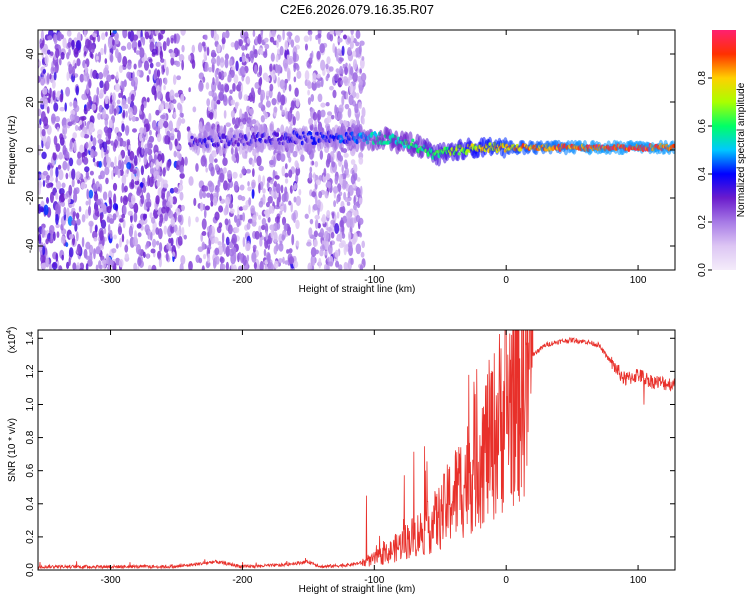 This screenshot has height=600, width=750. I want to click on snr-ytick-label: 0.8, so click(30, 437).